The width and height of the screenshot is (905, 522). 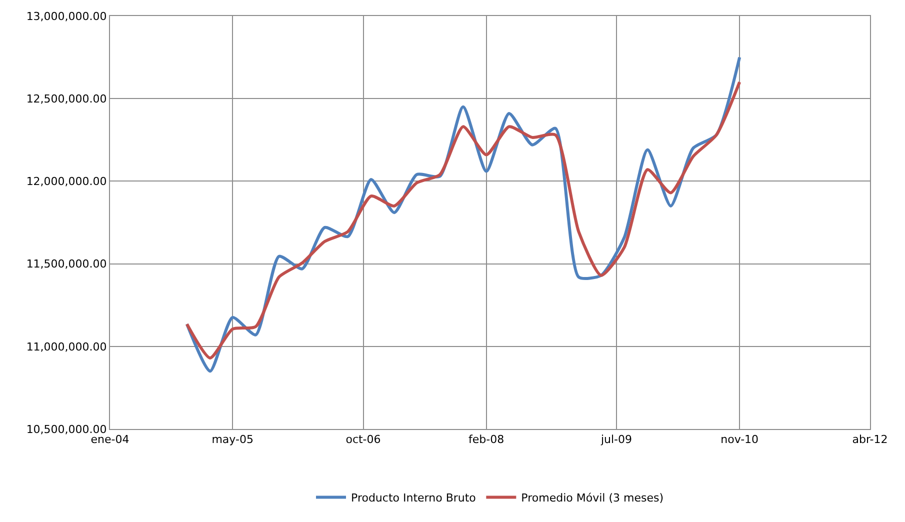 I want to click on y-tick-label: 10,500,000.00, so click(x=66, y=429).